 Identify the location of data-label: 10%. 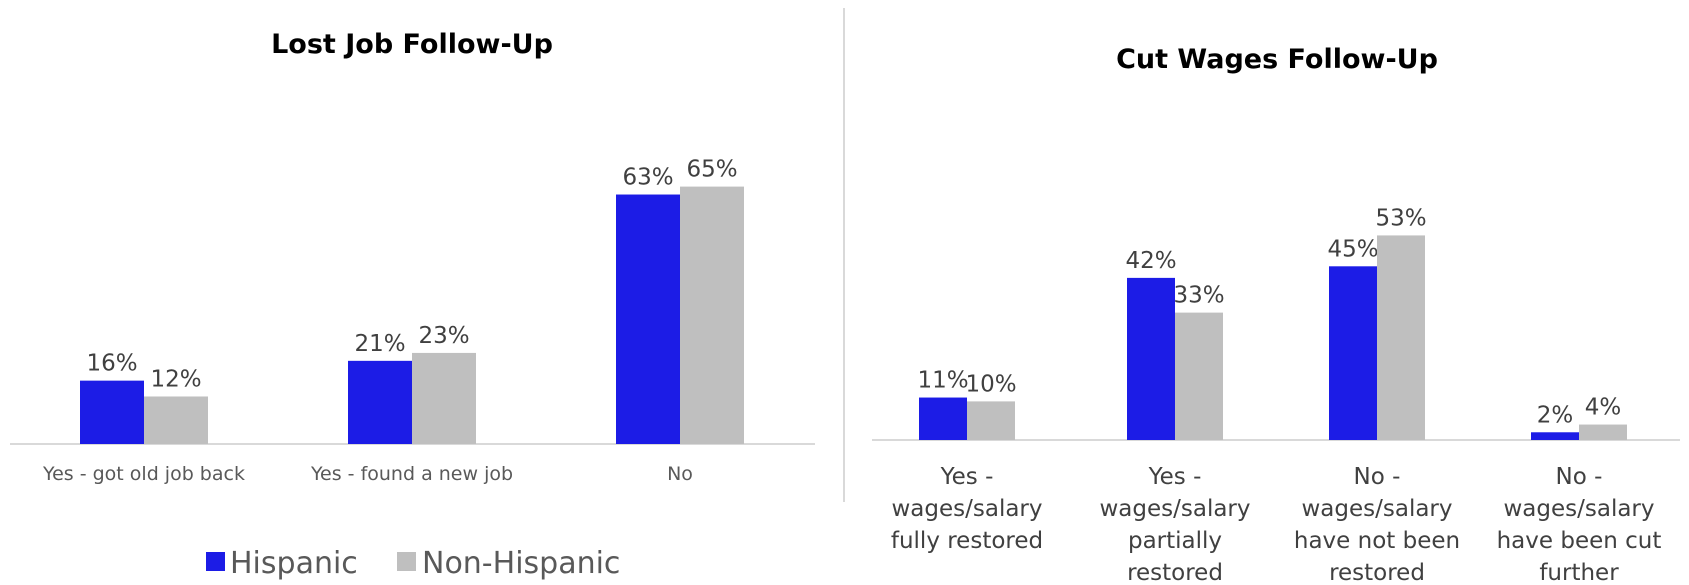
(990, 384).